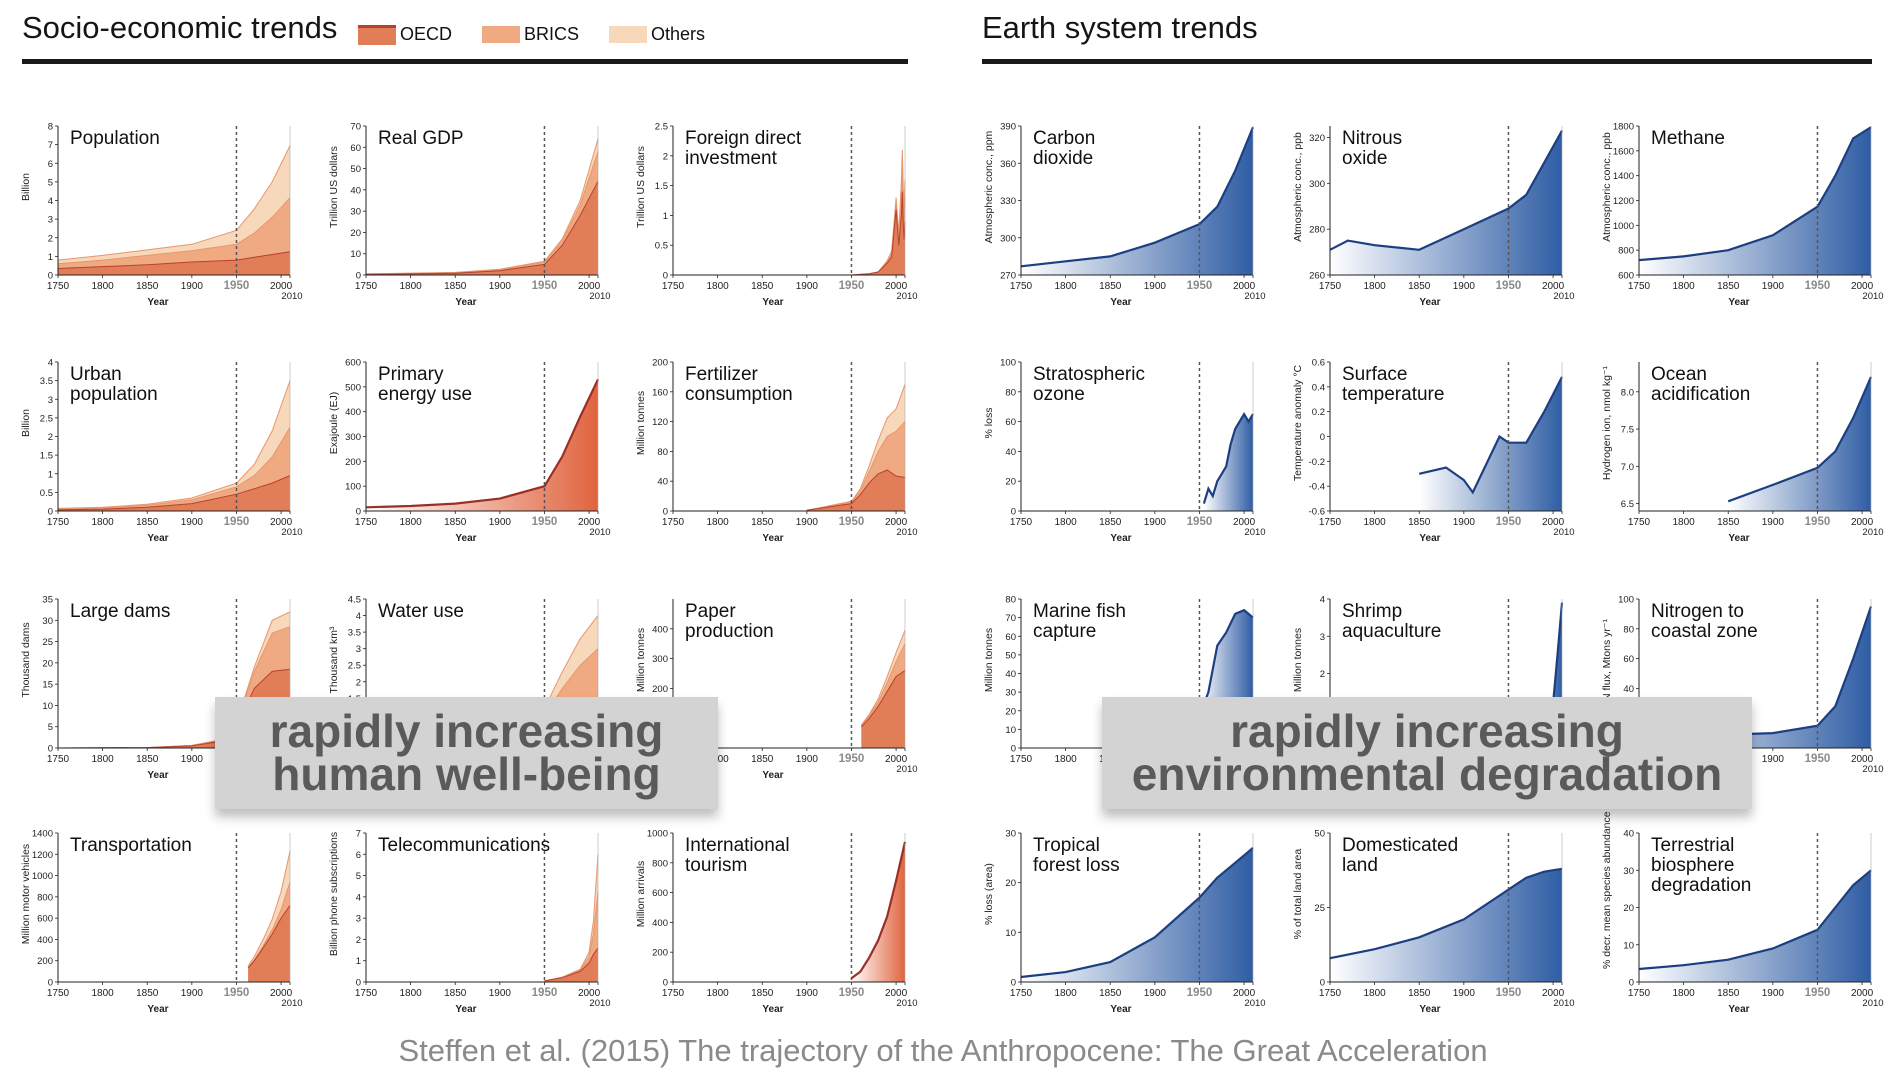 The width and height of the screenshot is (1886, 1069). I want to click on chart-title: Methane, so click(1688, 138).